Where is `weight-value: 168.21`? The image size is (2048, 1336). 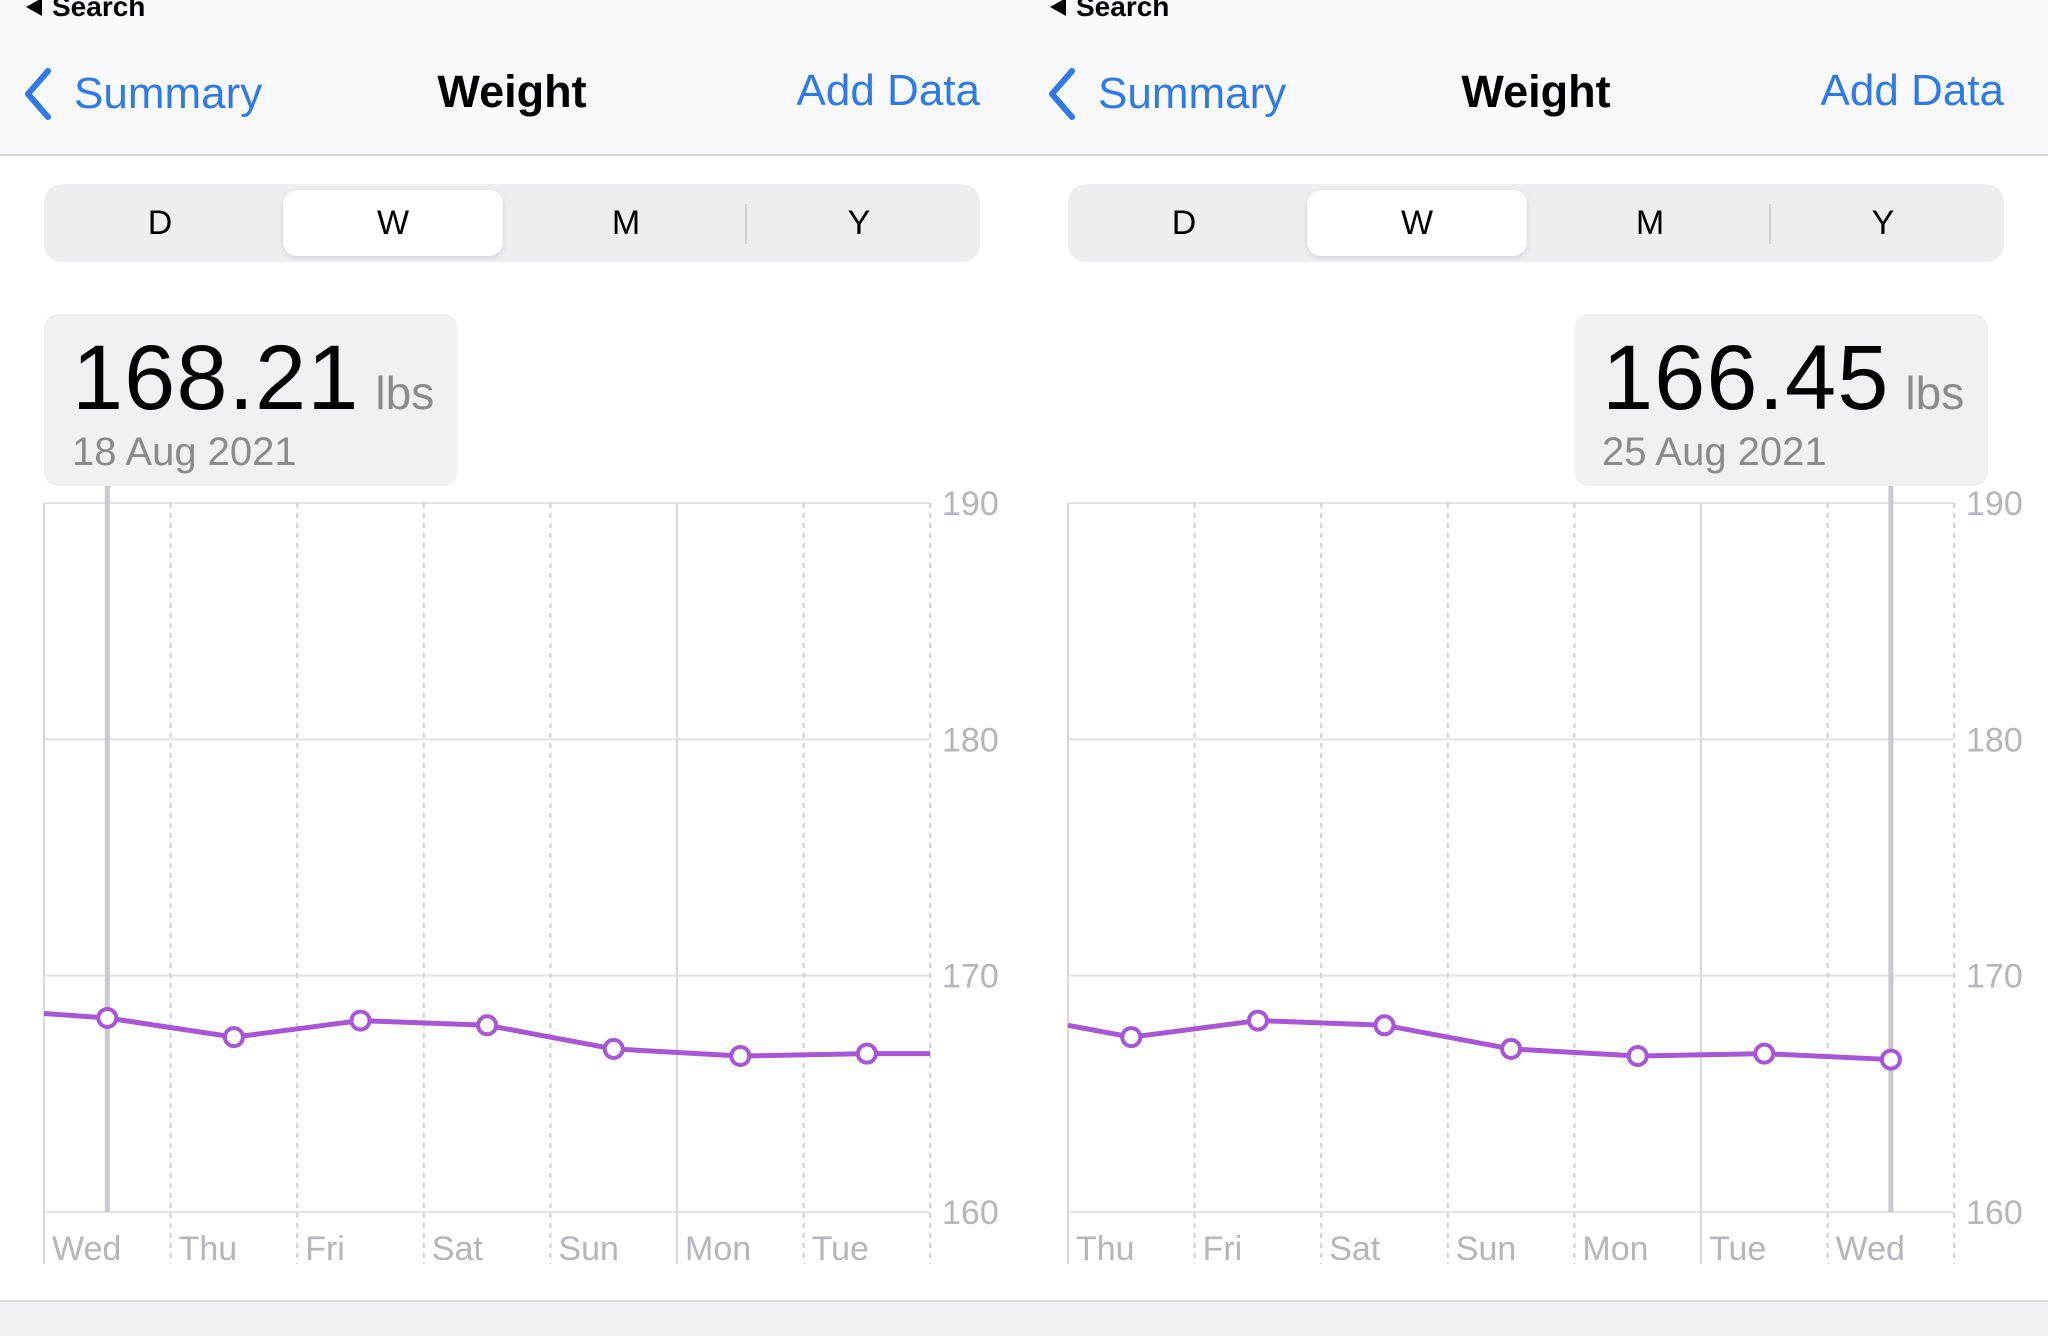
weight-value: 168.21 is located at coordinates (216, 378).